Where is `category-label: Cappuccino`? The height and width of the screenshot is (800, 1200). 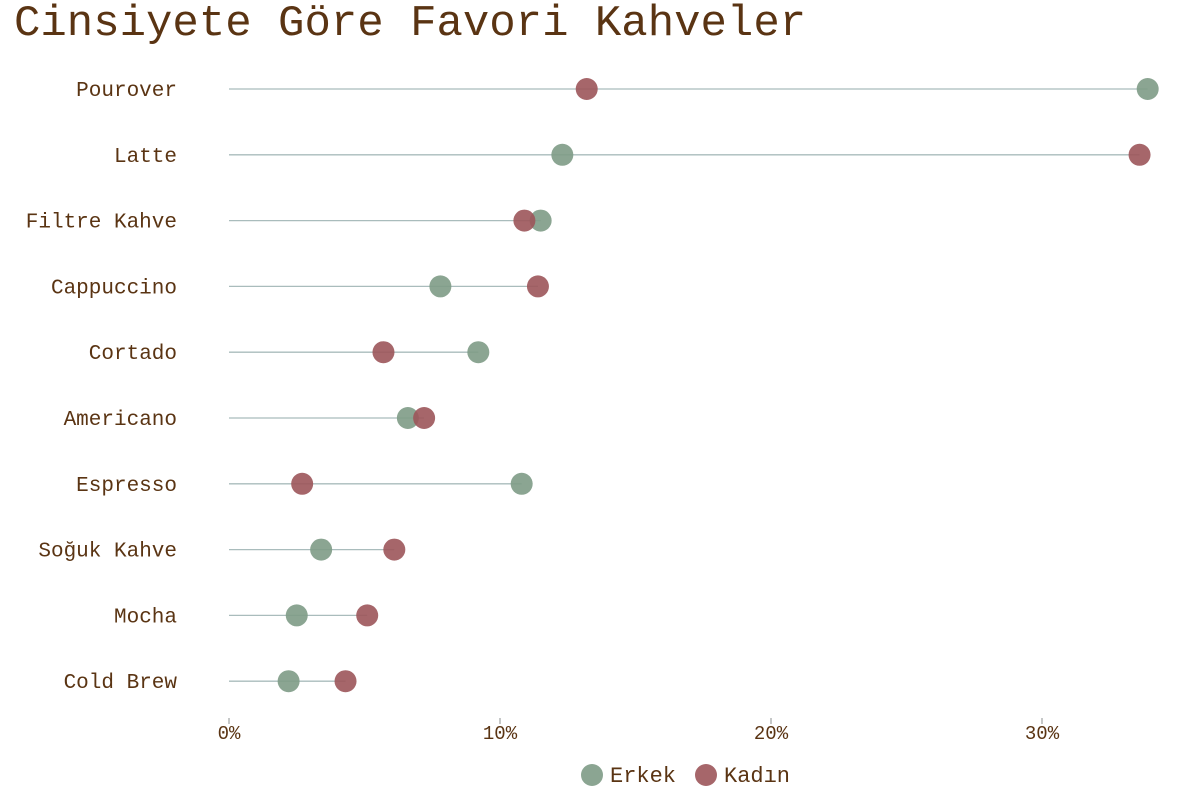
category-label: Cappuccino is located at coordinates (114, 288).